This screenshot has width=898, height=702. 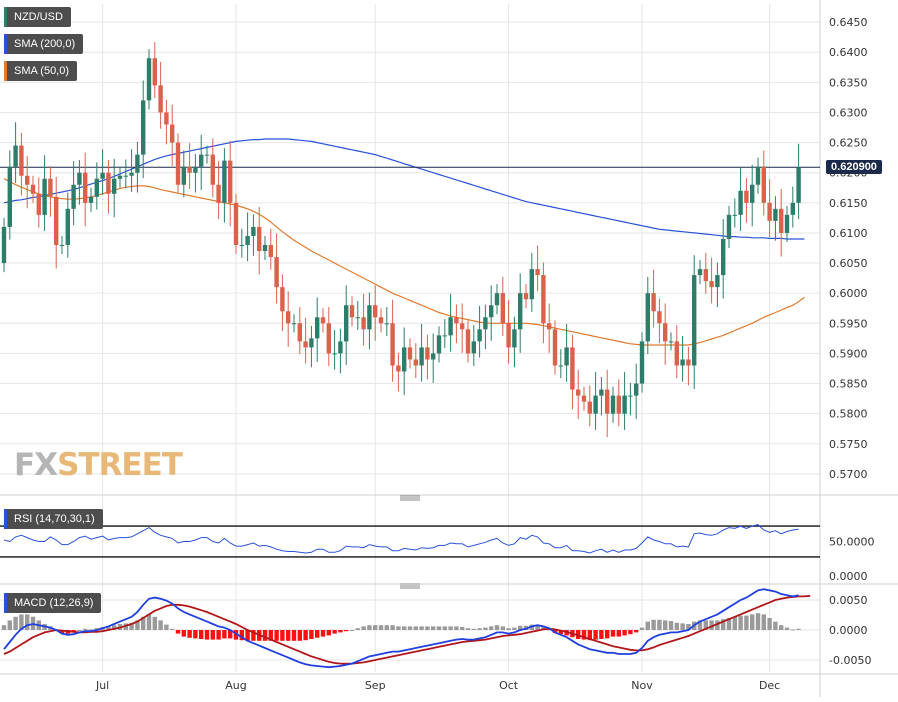 I want to click on legend-macd-swatch, so click(x=5, y=603).